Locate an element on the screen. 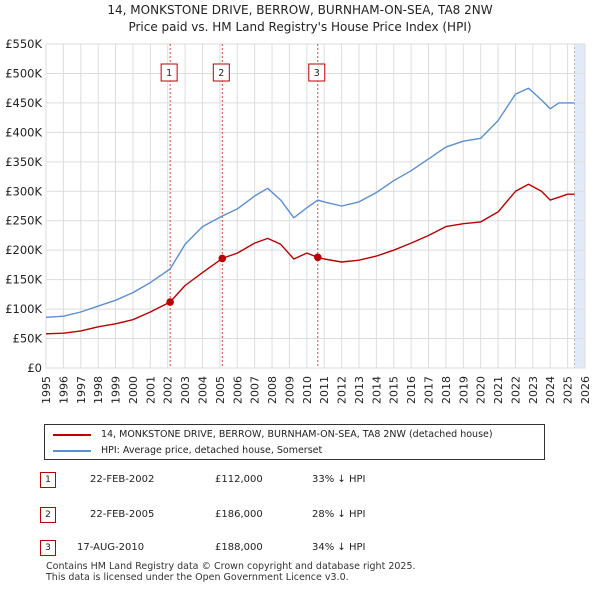 The width and height of the screenshot is (600, 590). x-tick-label: 2010 is located at coordinates (307, 390).